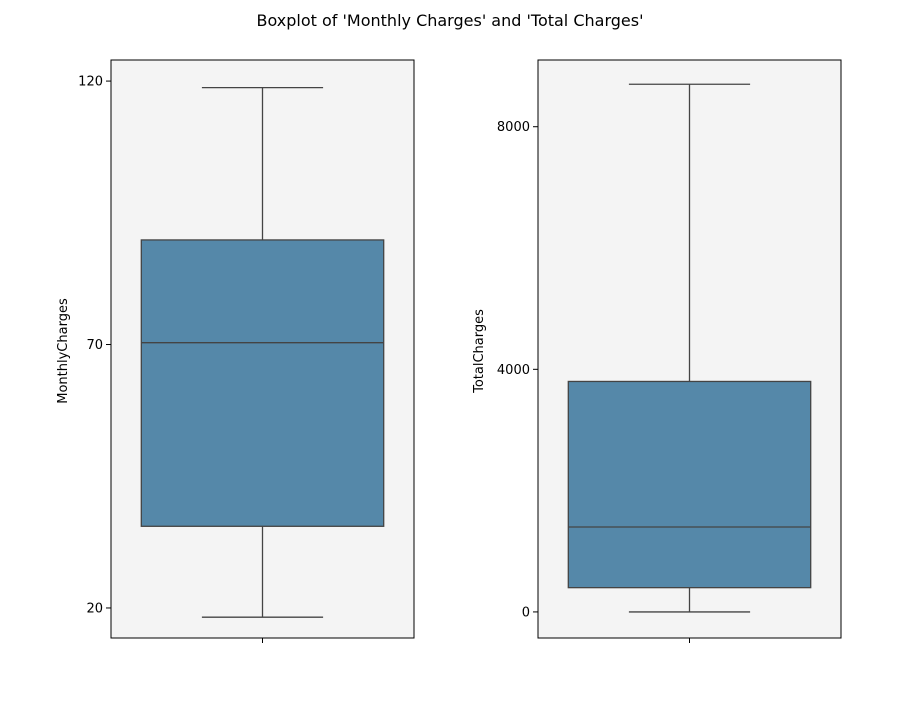 The image size is (900, 702). What do you see at coordinates (526, 612) in the screenshot?
I see `total-charges-ytick-label: 0` at bounding box center [526, 612].